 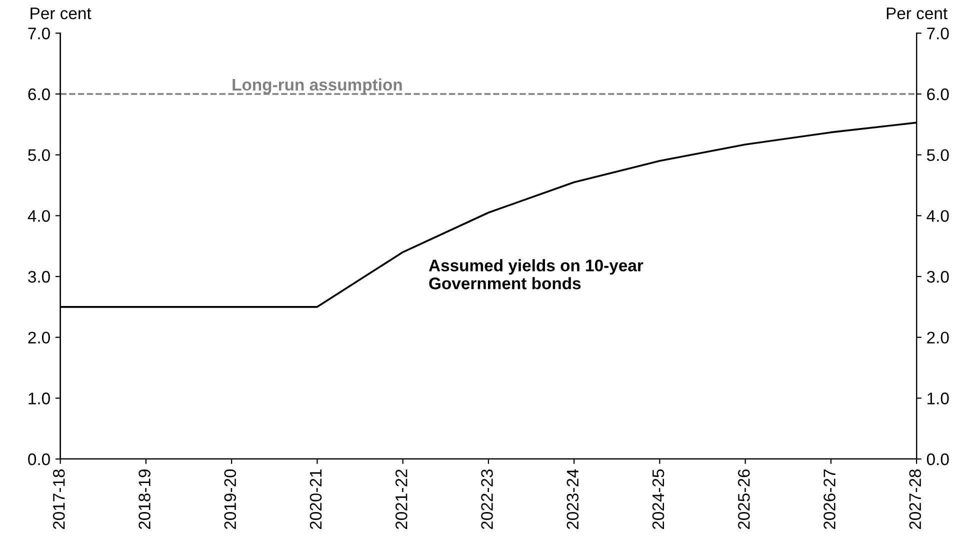 What do you see at coordinates (39, 459) in the screenshot?
I see `y-tick-label: 0.0` at bounding box center [39, 459].